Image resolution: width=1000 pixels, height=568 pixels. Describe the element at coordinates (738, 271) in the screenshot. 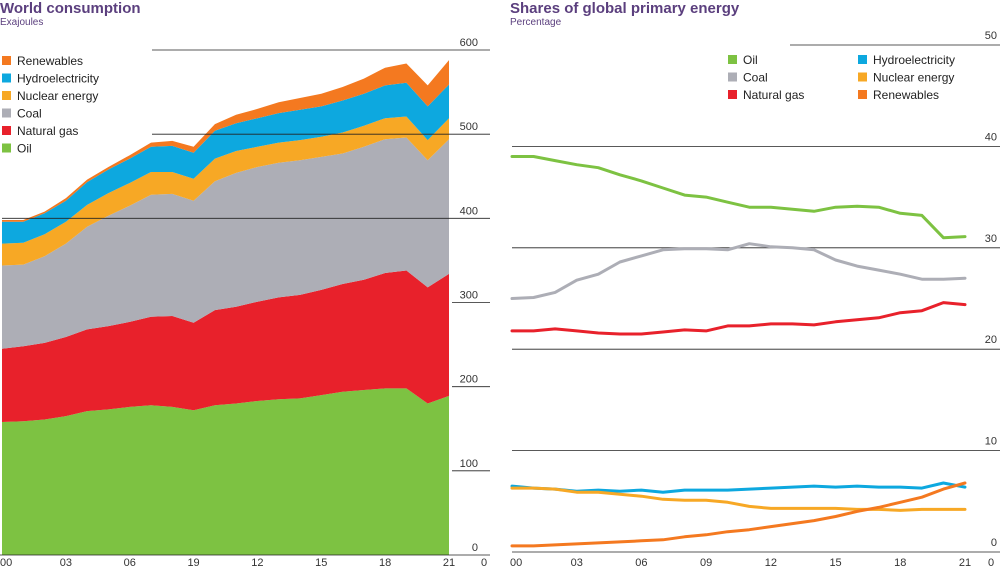

I see `line-coal` at that location.